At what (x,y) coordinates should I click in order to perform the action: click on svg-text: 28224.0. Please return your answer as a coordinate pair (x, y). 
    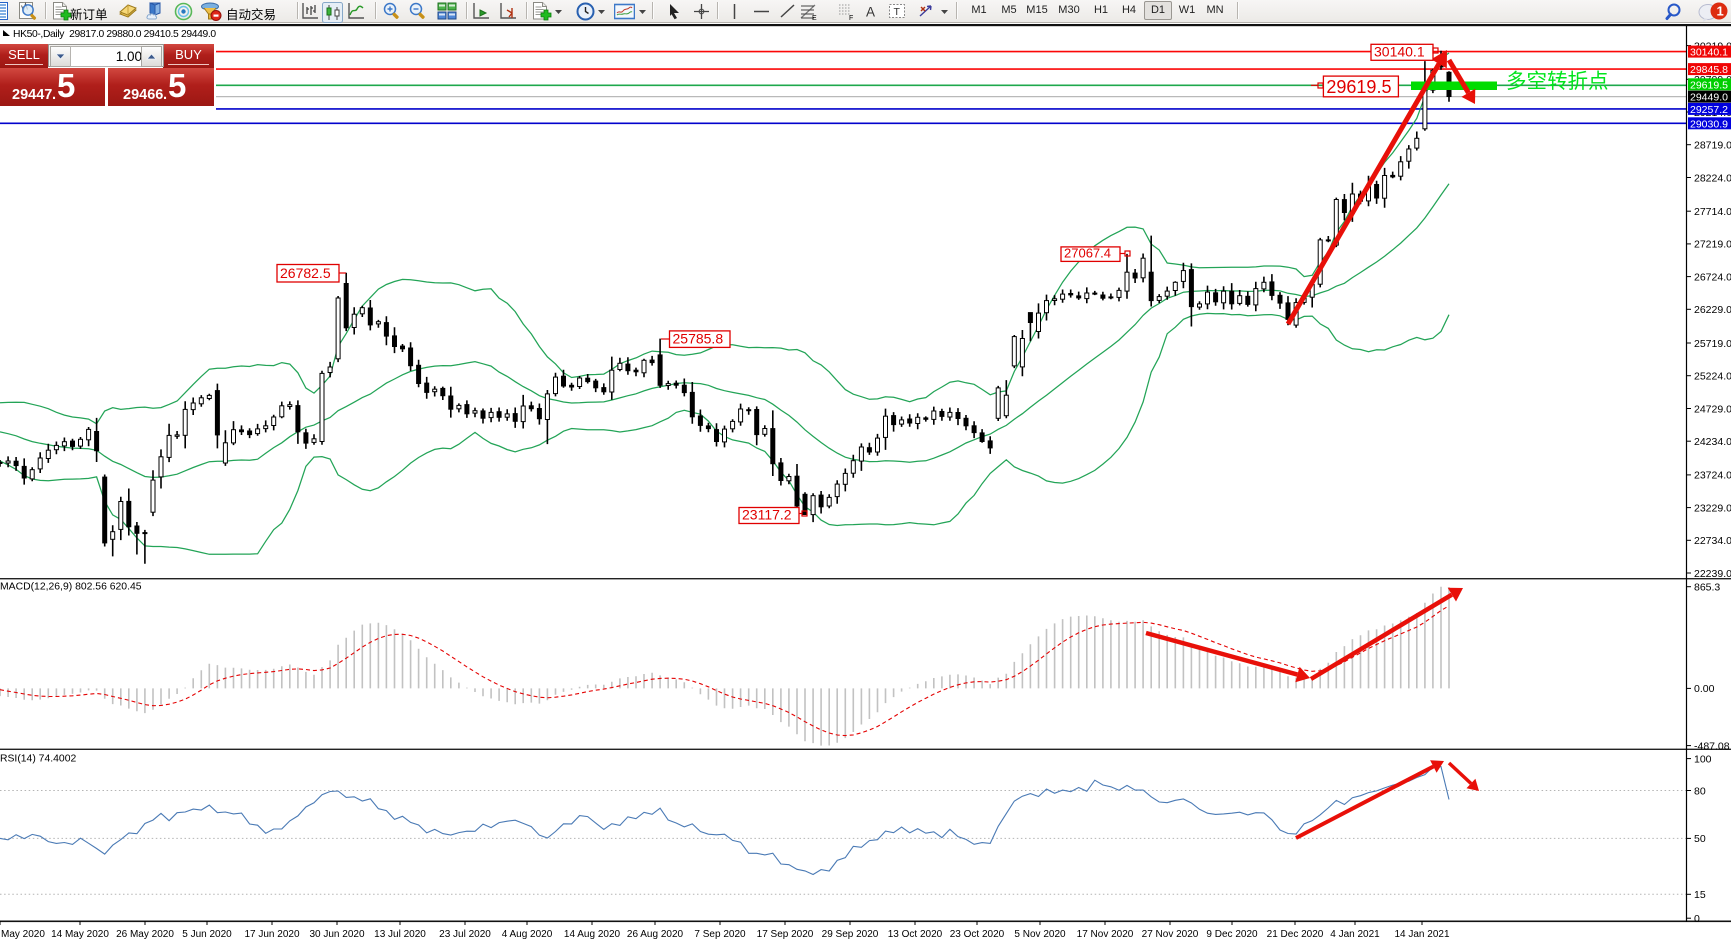
    Looking at the image, I should click on (1712, 178).